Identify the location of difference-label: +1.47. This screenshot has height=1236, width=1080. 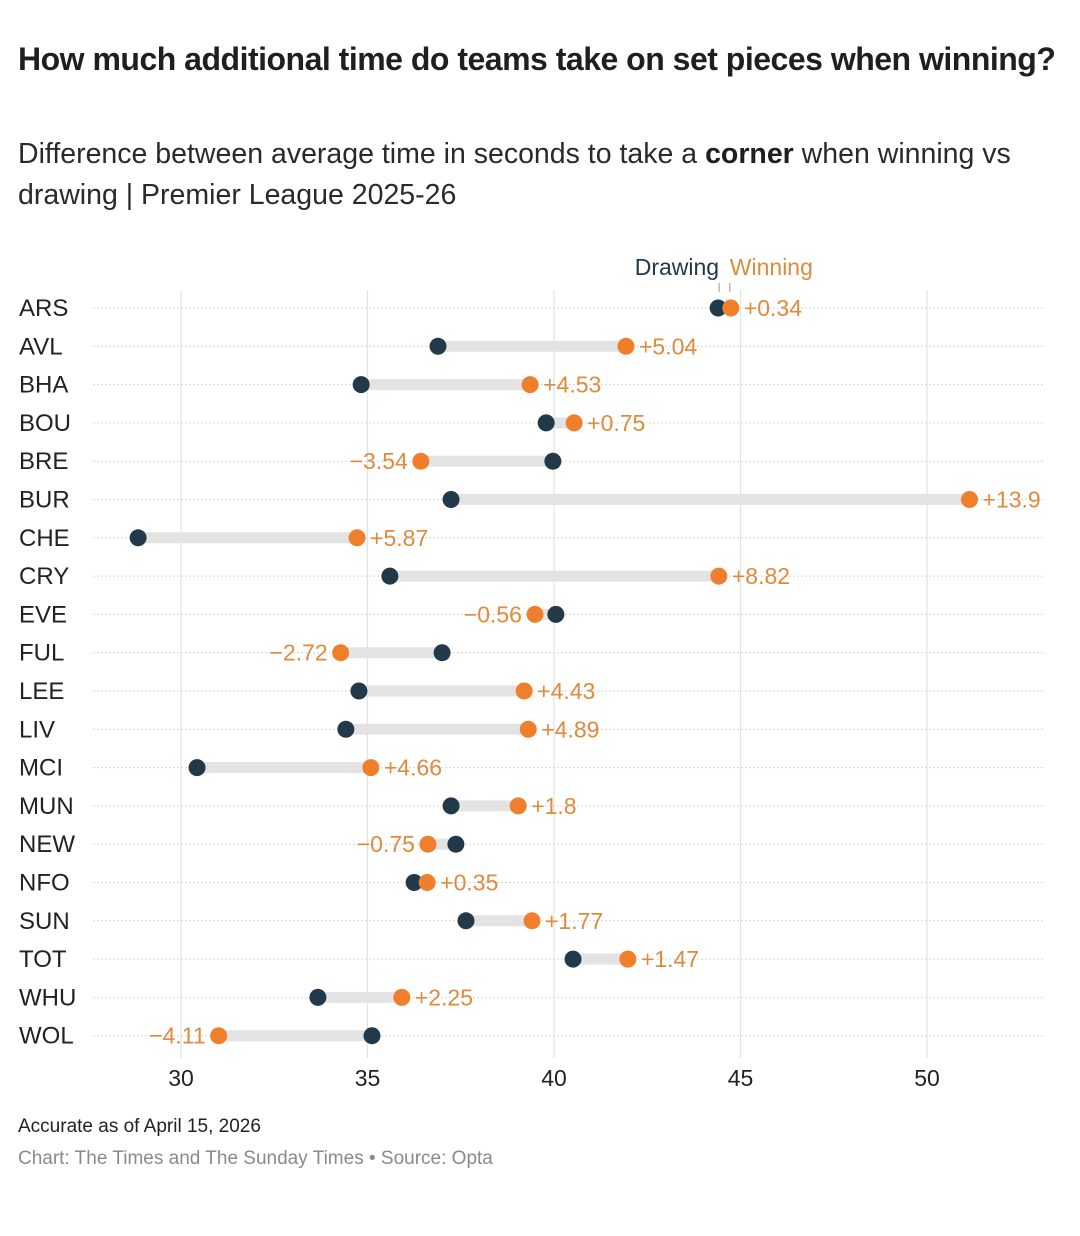
(670, 959).